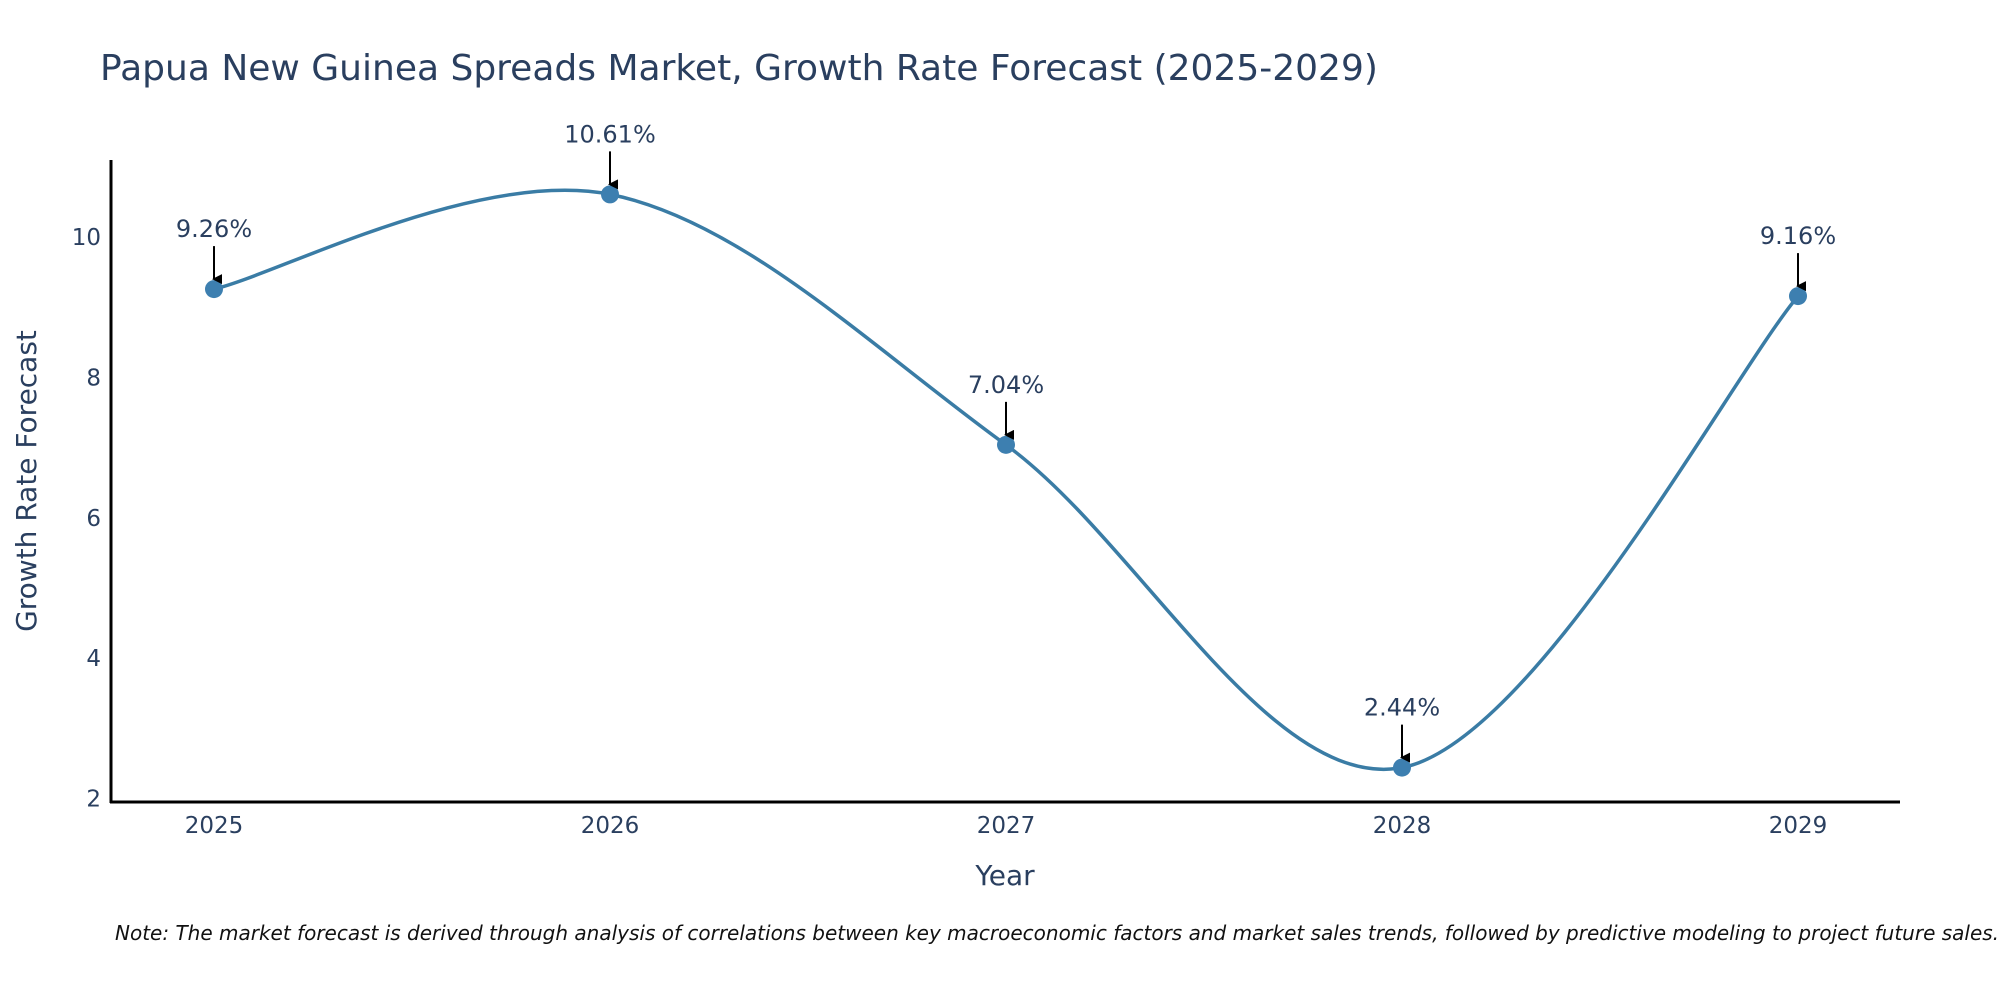 The height and width of the screenshot is (1000, 2000). Describe the element at coordinates (1402, 826) in the screenshot. I see `x-tick-label-2028: 2028` at that location.